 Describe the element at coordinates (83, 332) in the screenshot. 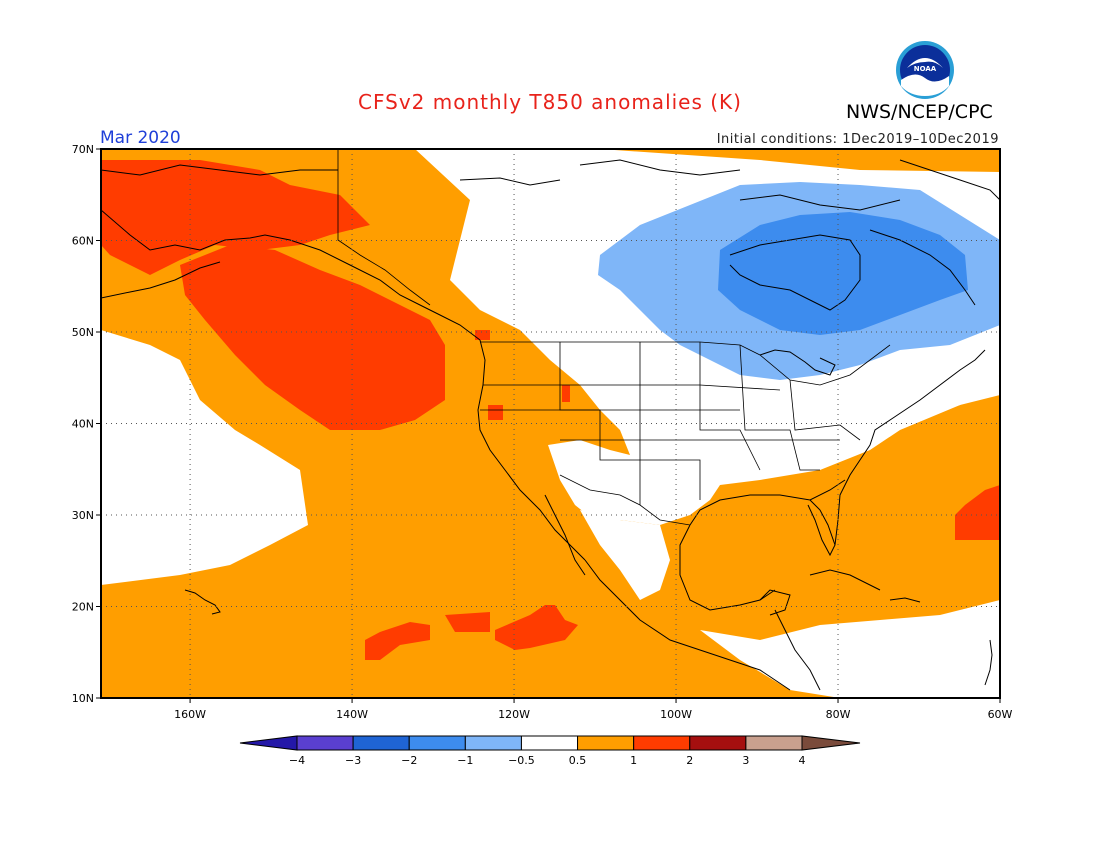

I see `lat-tick-label: 50N` at that location.